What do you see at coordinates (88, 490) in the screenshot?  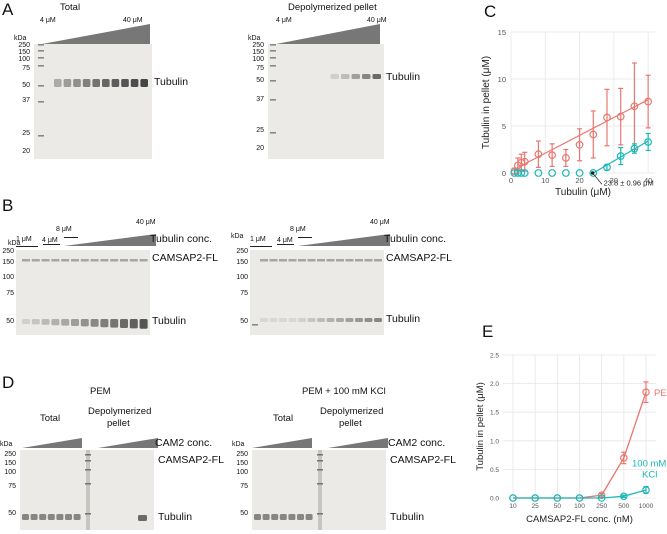 I see `ladder-lane` at bounding box center [88, 490].